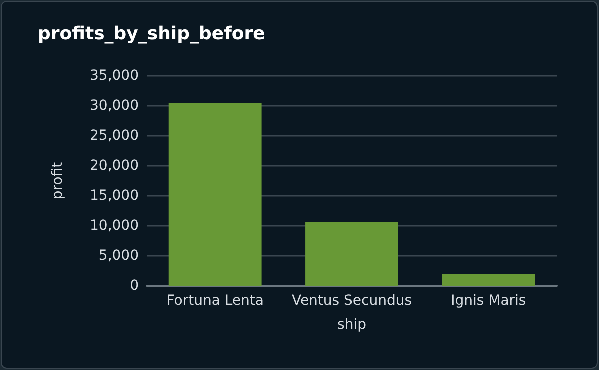  Describe the element at coordinates (58, 181) in the screenshot. I see `y-axis-title: profit` at that location.